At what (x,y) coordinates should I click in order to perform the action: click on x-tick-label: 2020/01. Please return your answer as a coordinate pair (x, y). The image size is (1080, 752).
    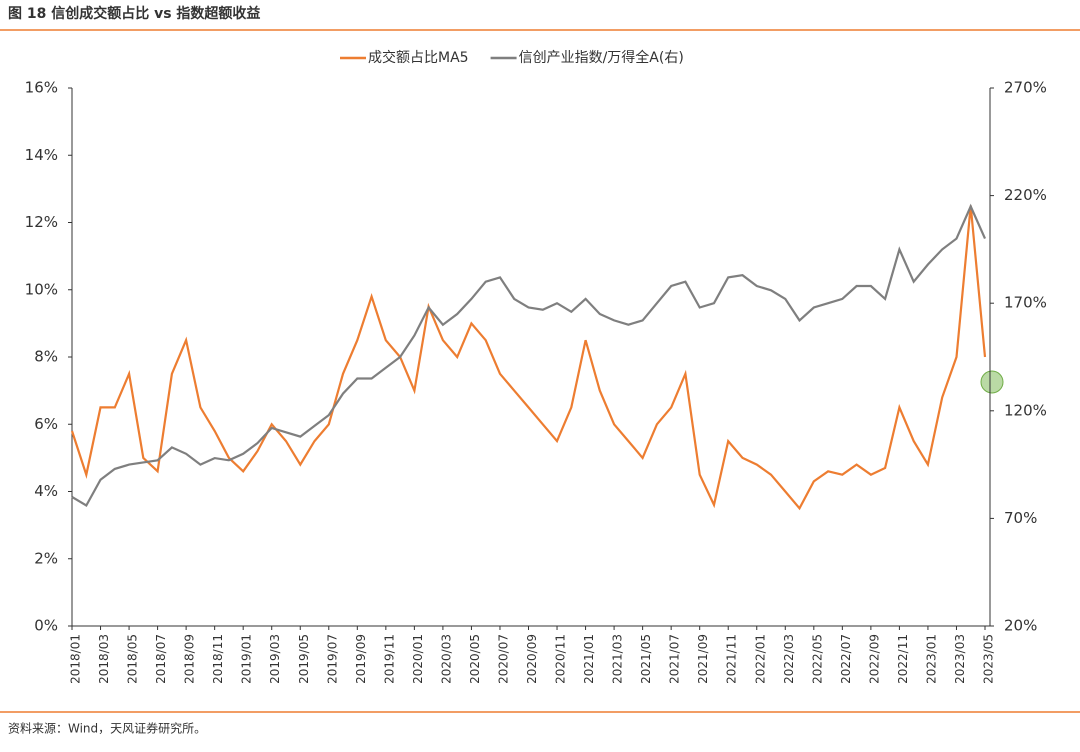
    Looking at the image, I should click on (418, 659).